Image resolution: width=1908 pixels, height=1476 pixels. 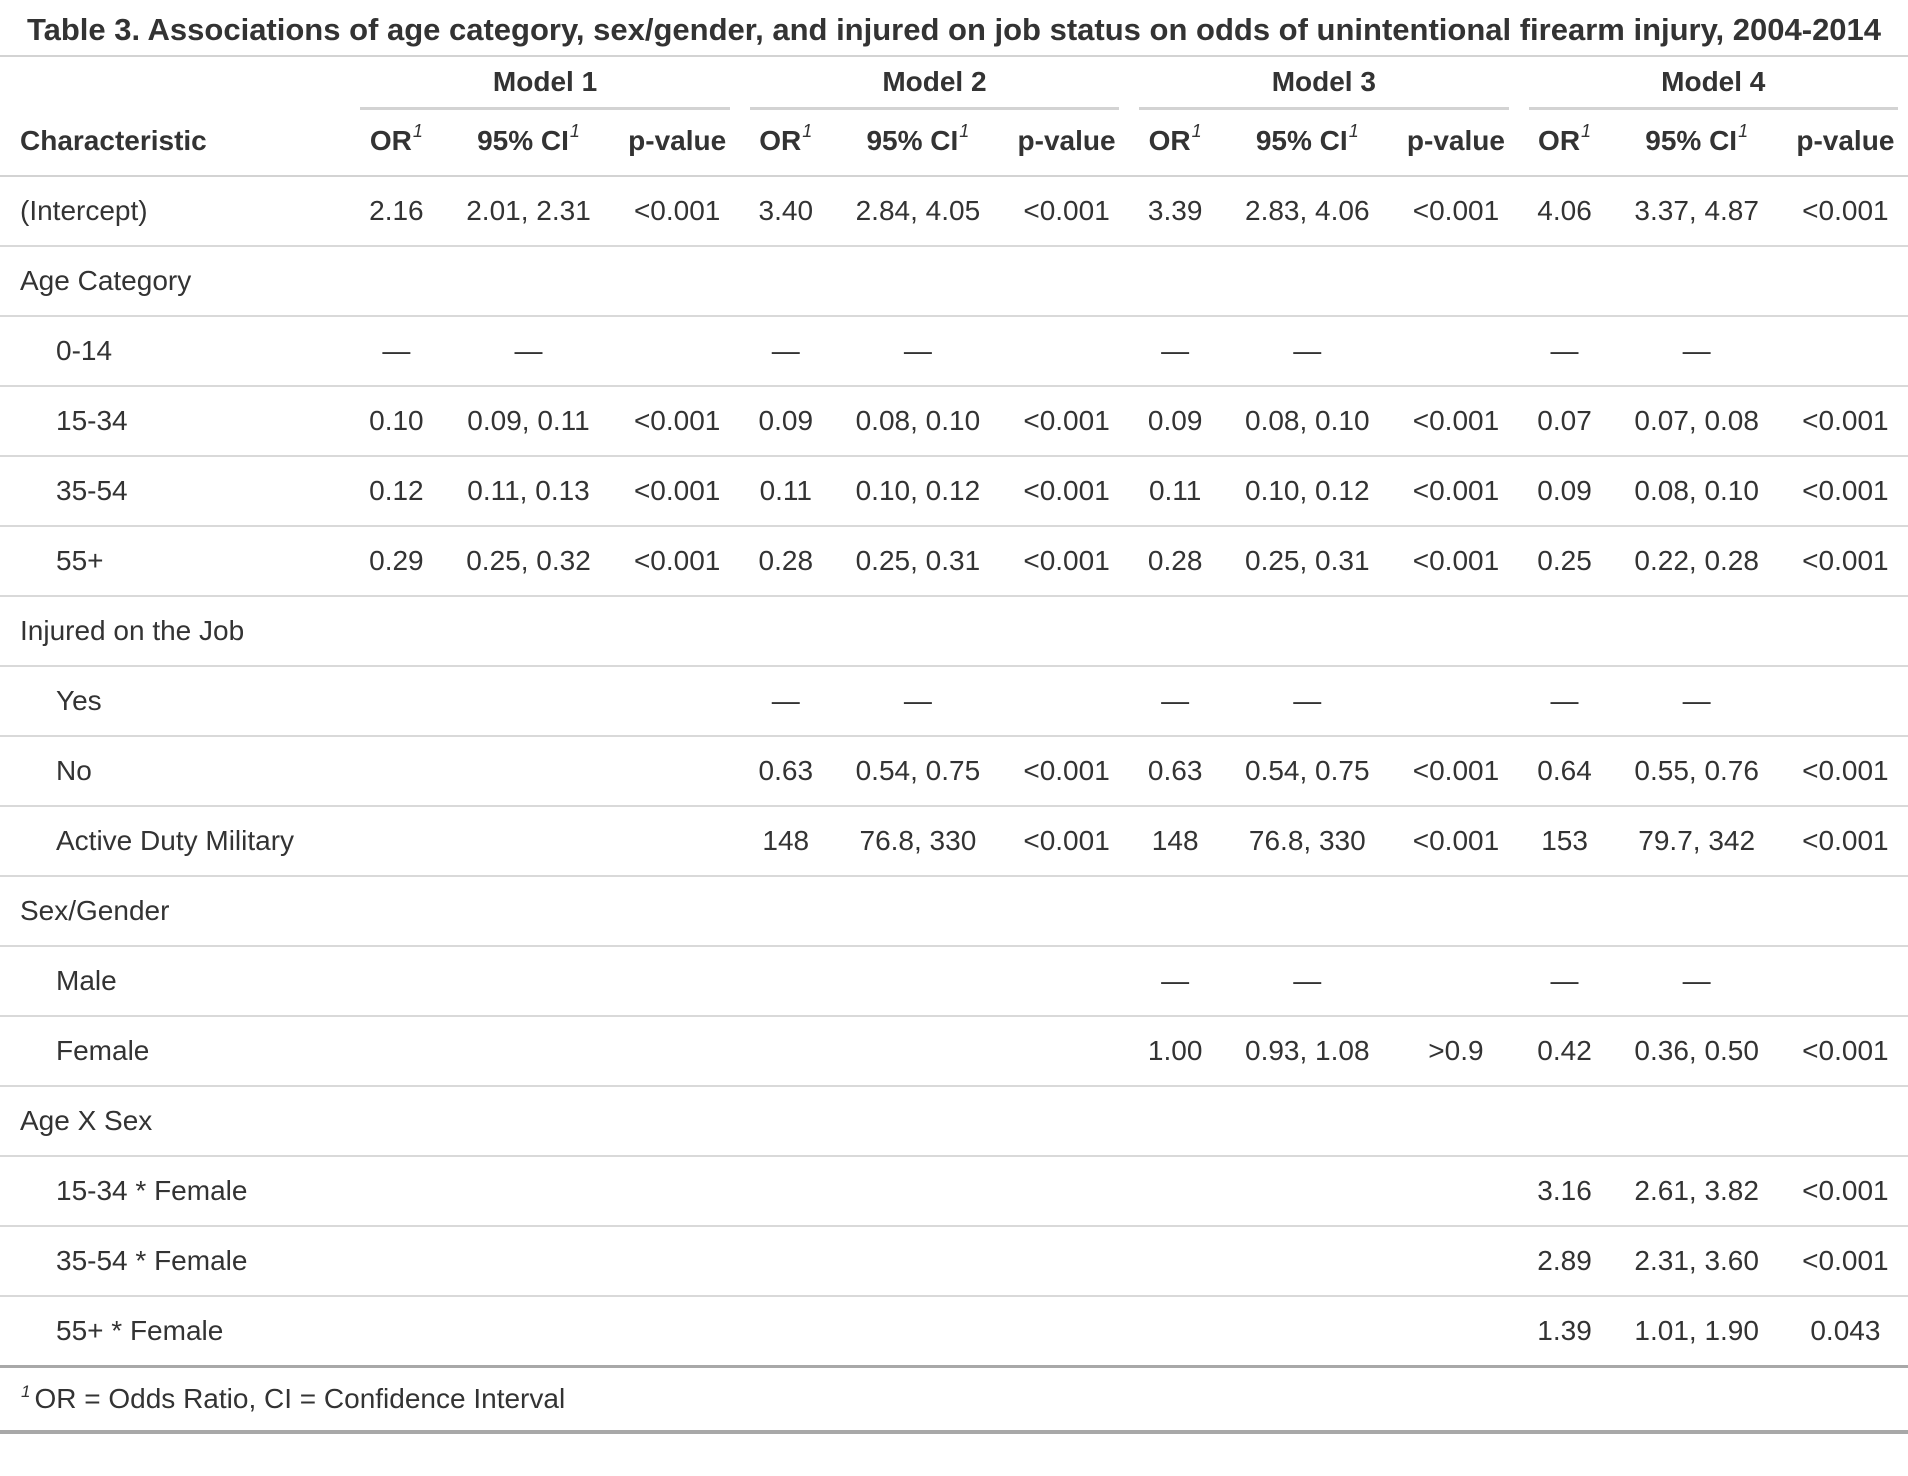 What do you see at coordinates (175, 491) in the screenshot?
I see `row-label: 35-54` at bounding box center [175, 491].